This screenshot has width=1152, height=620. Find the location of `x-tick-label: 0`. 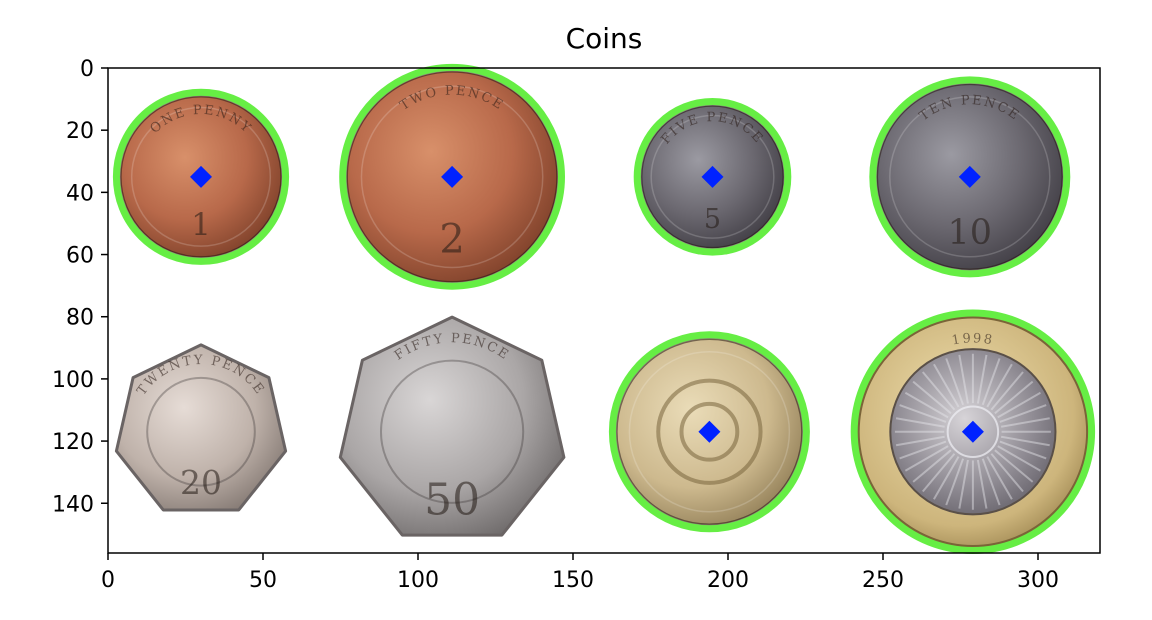

x-tick-label: 0 is located at coordinates (108, 580).